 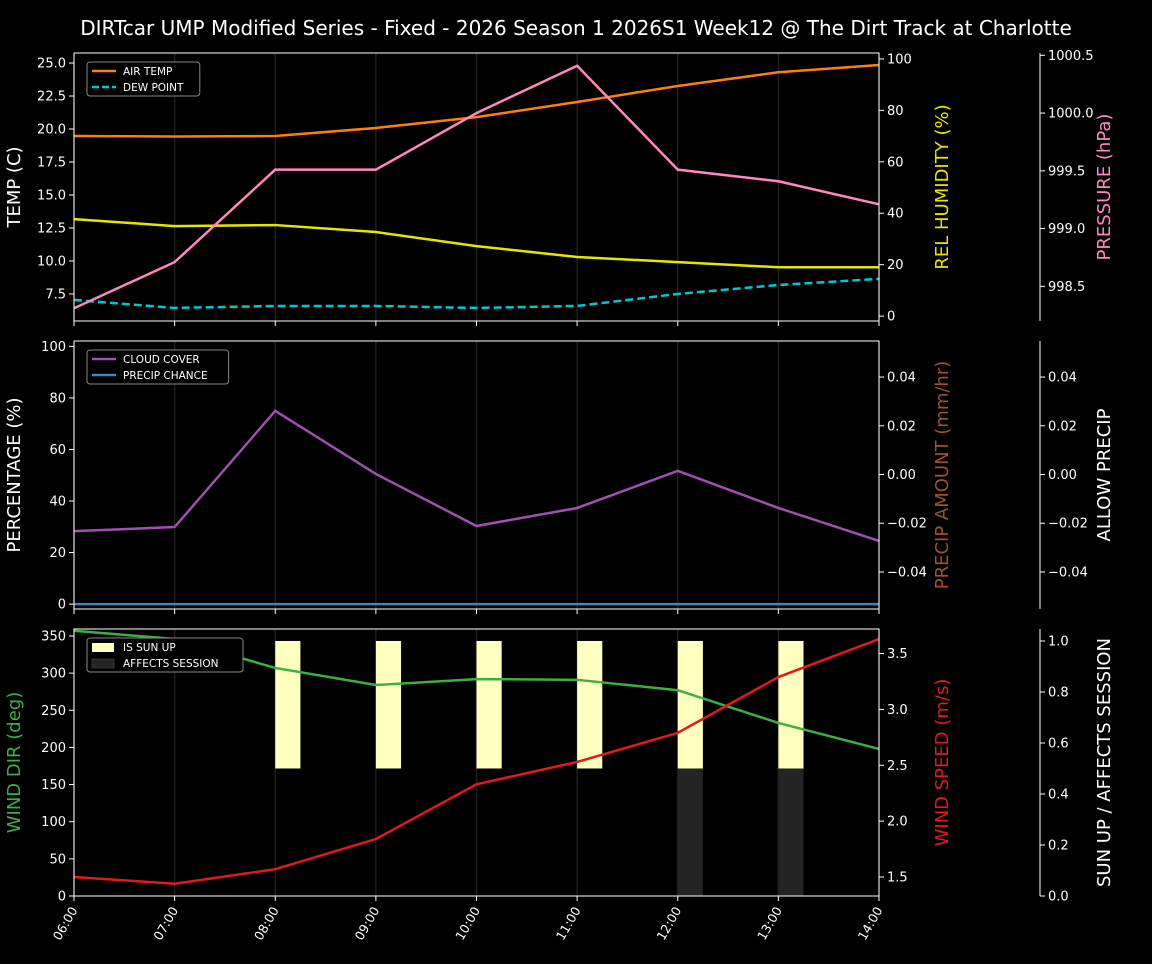 What do you see at coordinates (153, 88) in the screenshot?
I see `legend-label: DEW POINT` at bounding box center [153, 88].